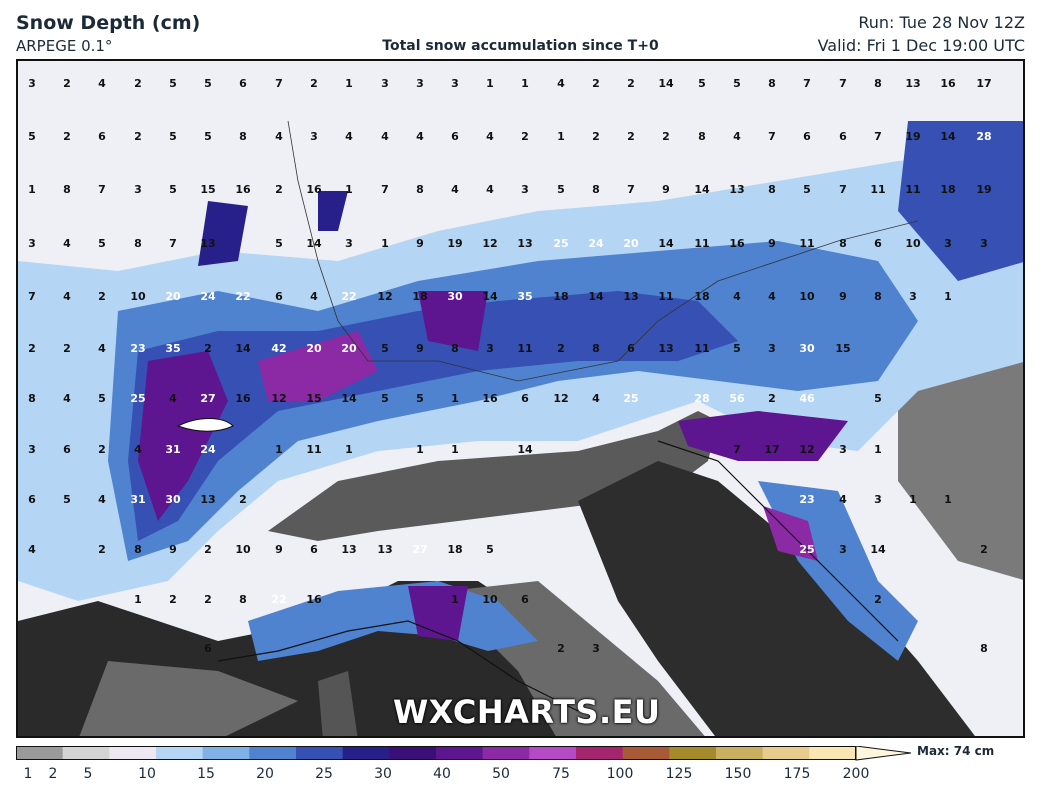 This screenshot has width=1041, height=800. What do you see at coordinates (64, 46) in the screenshot?
I see `model-name: ARPEGE 0.1°` at bounding box center [64, 46].